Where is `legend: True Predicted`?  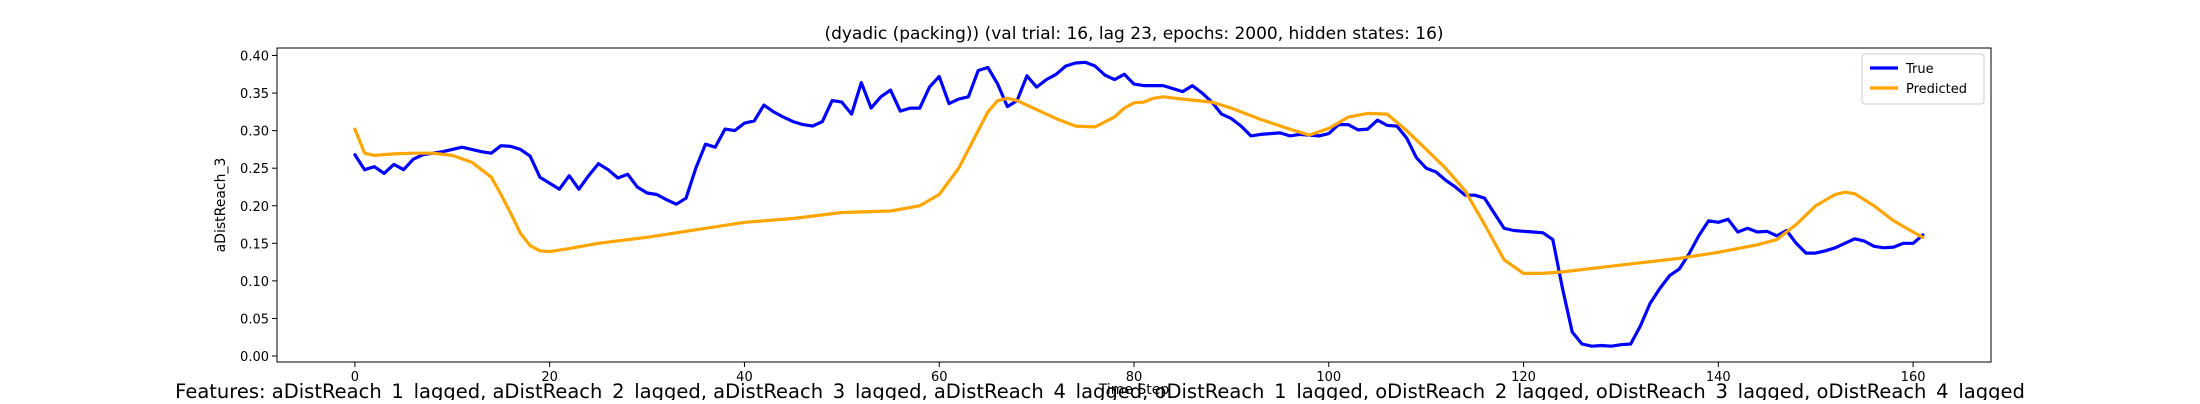
legend: True Predicted is located at coordinates (1923, 79).